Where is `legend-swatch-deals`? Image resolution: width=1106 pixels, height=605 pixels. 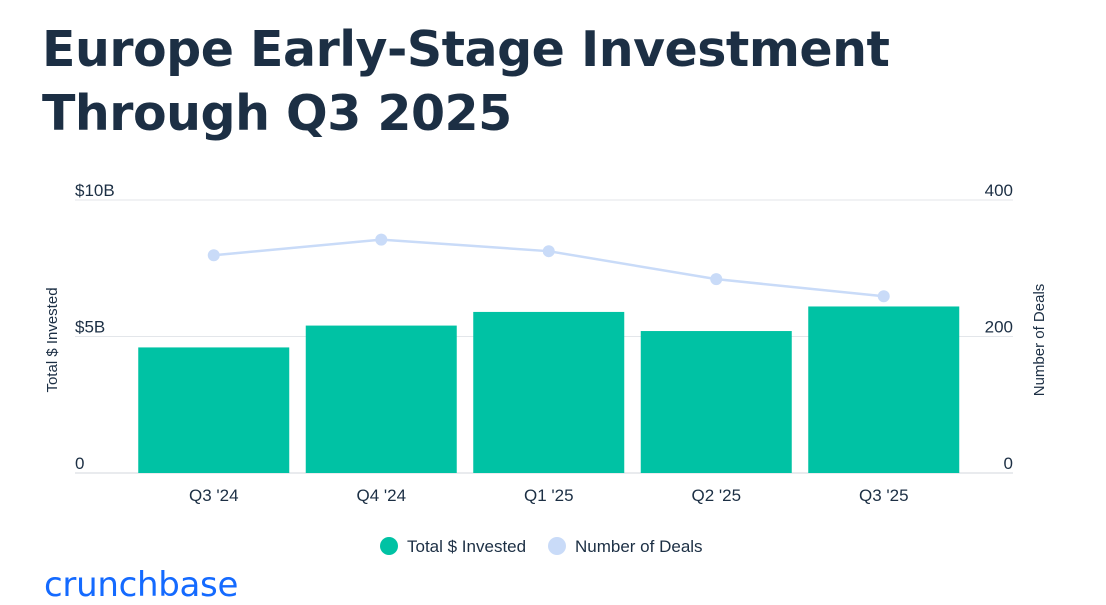 legend-swatch-deals is located at coordinates (557, 546).